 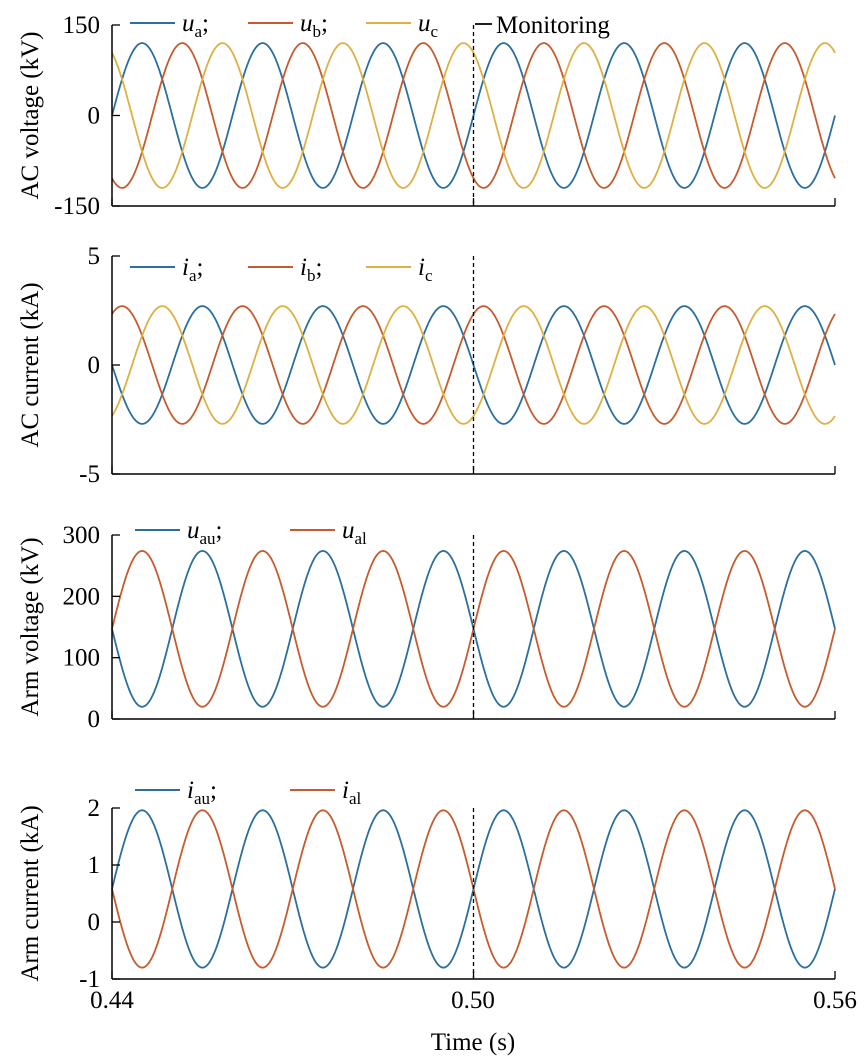 What do you see at coordinates (82, 25) in the screenshot?
I see `y-tick-label: 150` at bounding box center [82, 25].